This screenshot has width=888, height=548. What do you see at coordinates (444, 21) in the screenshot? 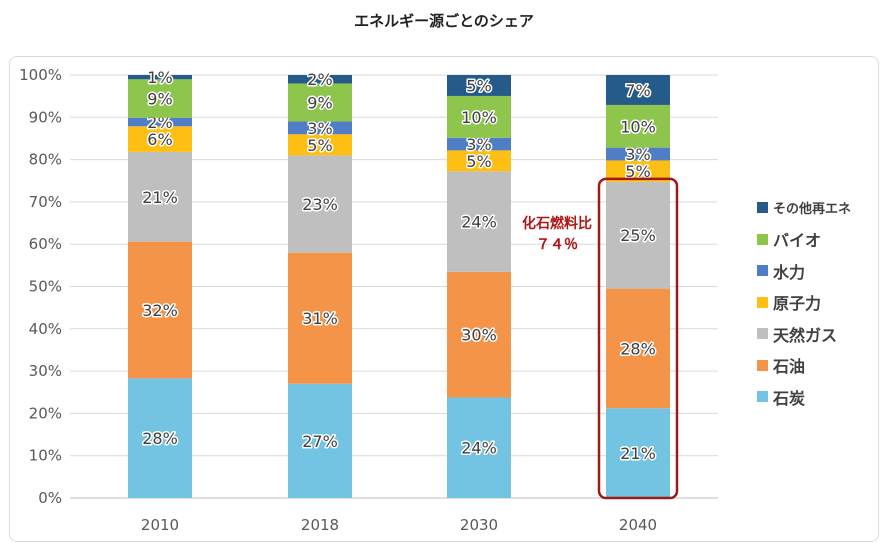
I see `chart-title: エネルギー源ごとのシェア` at bounding box center [444, 21].